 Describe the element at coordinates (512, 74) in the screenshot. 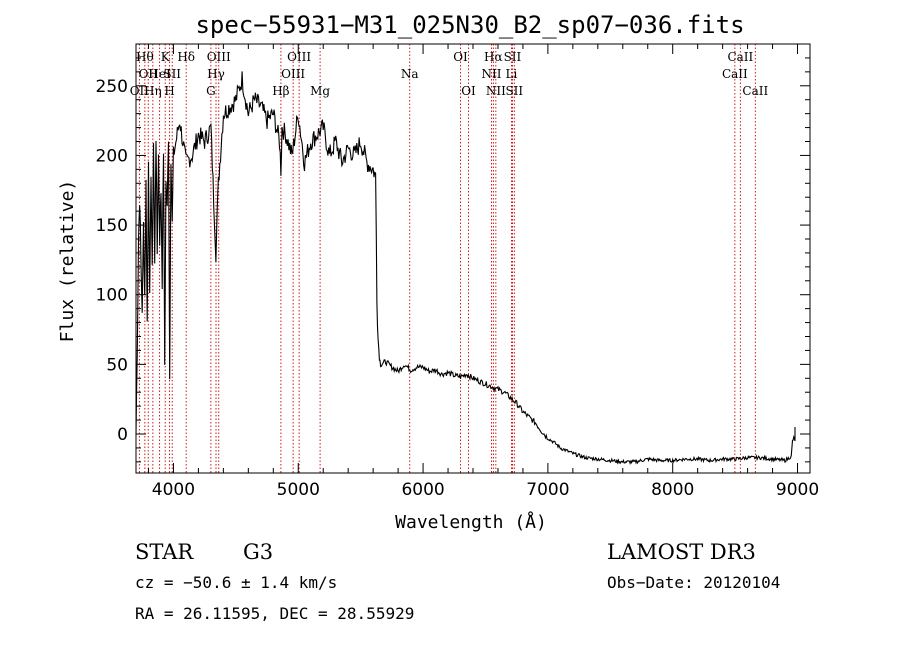

I see `line-label-li: Li` at that location.